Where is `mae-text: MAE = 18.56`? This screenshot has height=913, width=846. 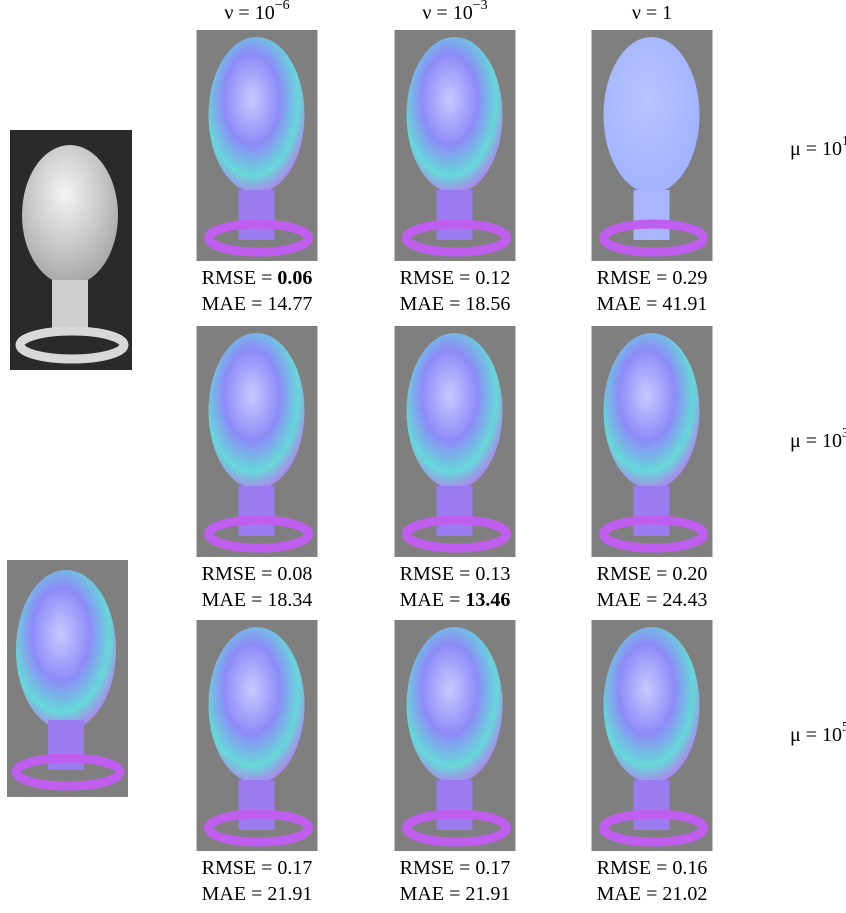
mae-text: MAE = 18.56 is located at coordinates (455, 304).